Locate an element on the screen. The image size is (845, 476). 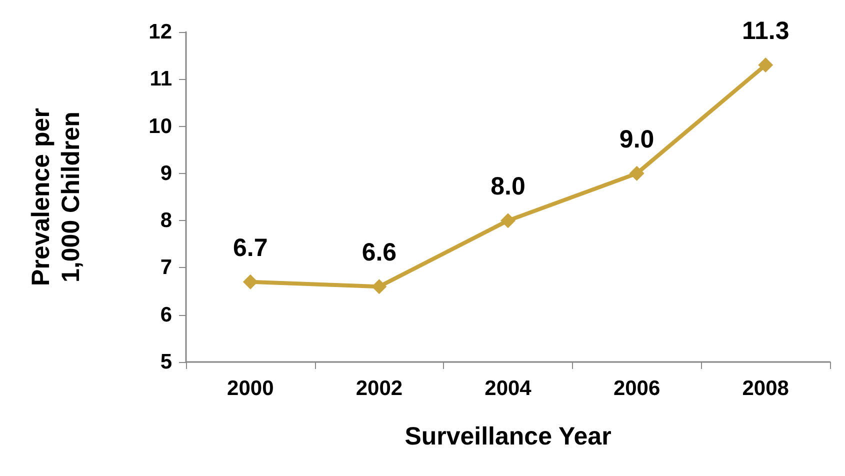
y-tick-label: 7 is located at coordinates (166, 268).